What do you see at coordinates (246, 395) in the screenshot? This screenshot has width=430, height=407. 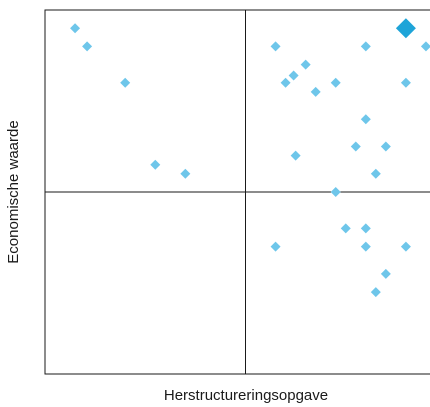 I see `x-axis-label: Herstructureringsopgave` at bounding box center [246, 395].